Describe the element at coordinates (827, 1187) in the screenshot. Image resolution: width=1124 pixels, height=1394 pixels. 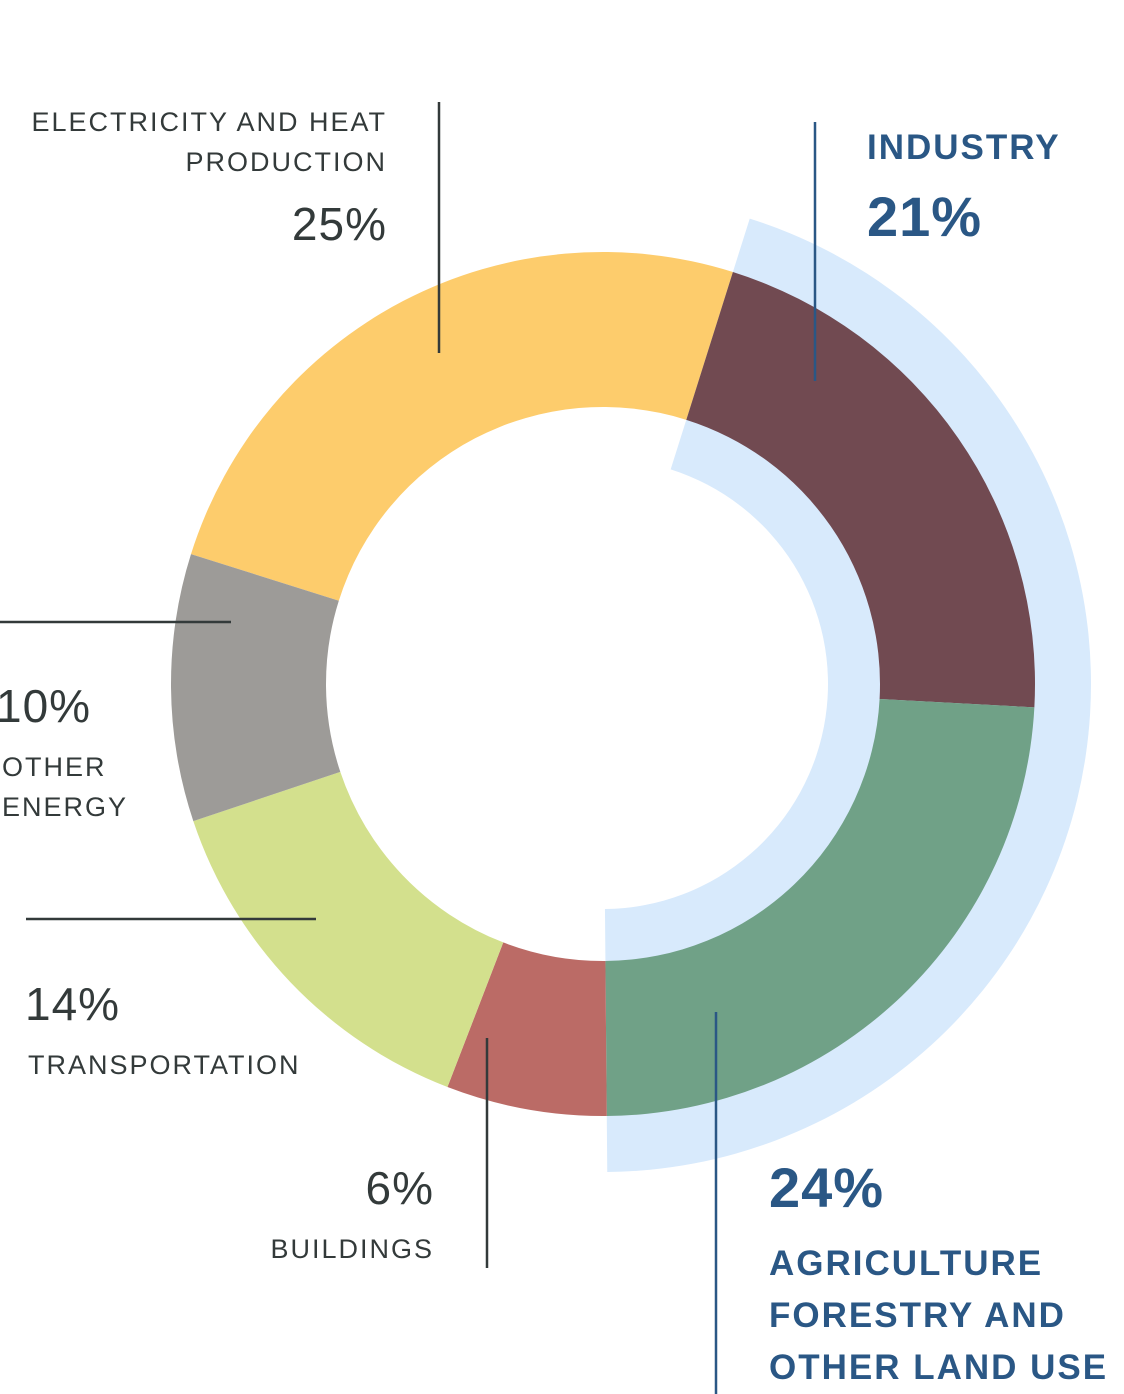
I see `agriculture-percent: 24%` at that location.